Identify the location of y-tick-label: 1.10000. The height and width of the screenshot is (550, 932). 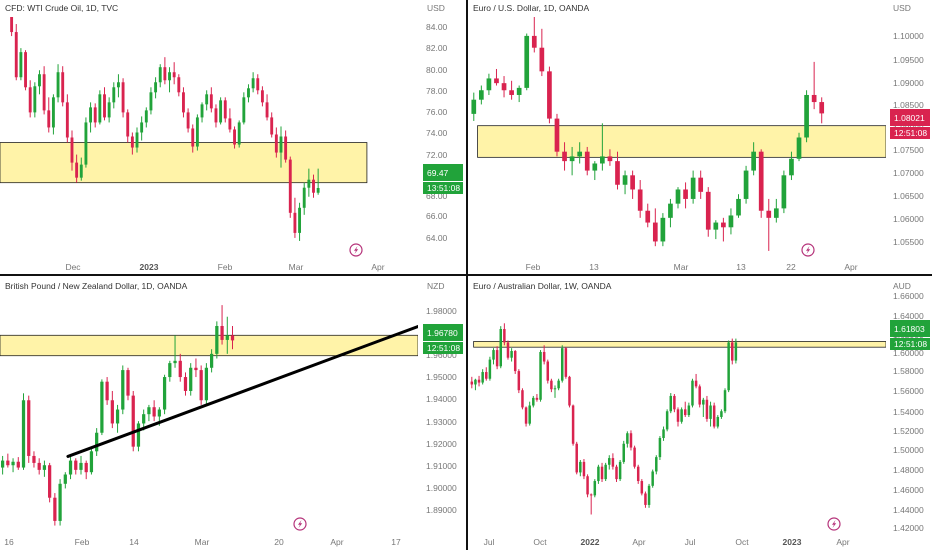
(908, 36).